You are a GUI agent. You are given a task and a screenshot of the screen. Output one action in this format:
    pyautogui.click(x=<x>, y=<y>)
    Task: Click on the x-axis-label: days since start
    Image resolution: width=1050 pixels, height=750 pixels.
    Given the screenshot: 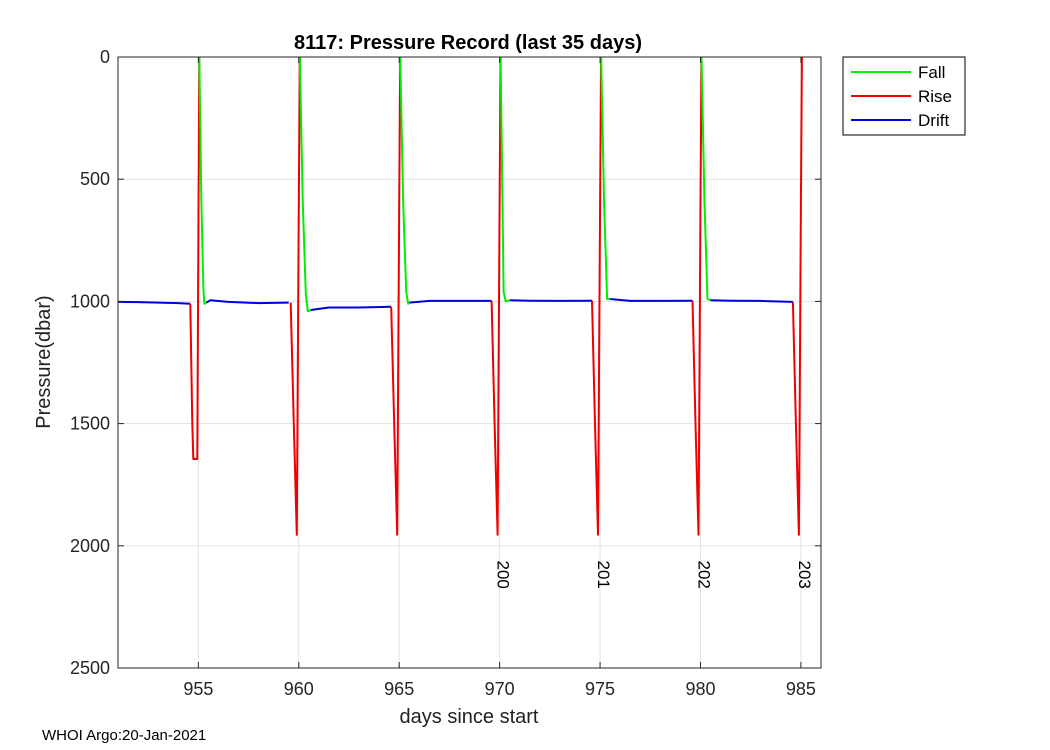 What is the action you would take?
    pyautogui.click(x=469, y=717)
    